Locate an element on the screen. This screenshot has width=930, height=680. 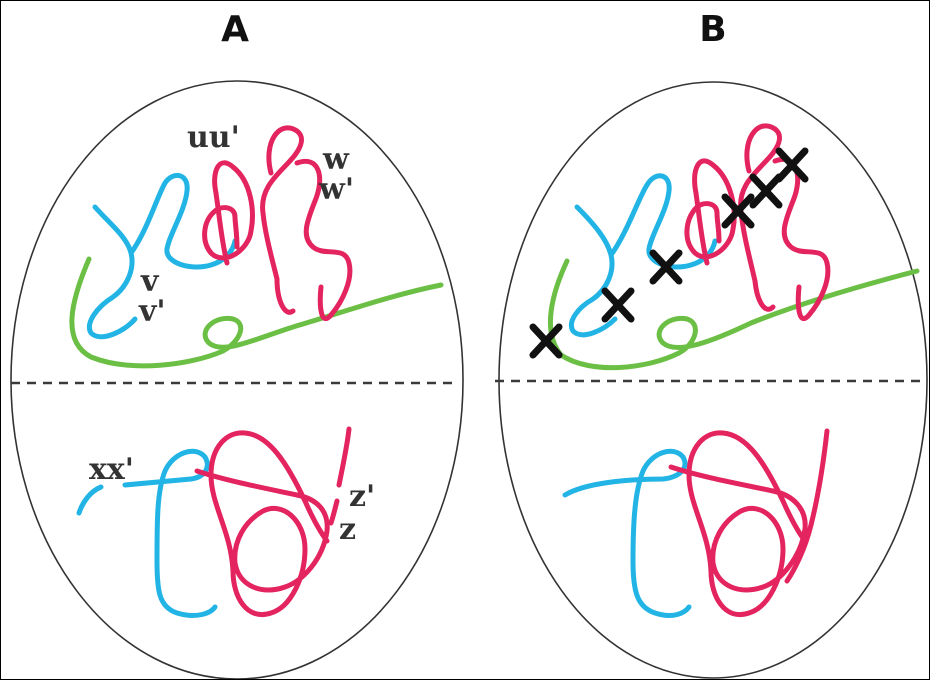
label-z-prime: z' is located at coordinates (362, 496).